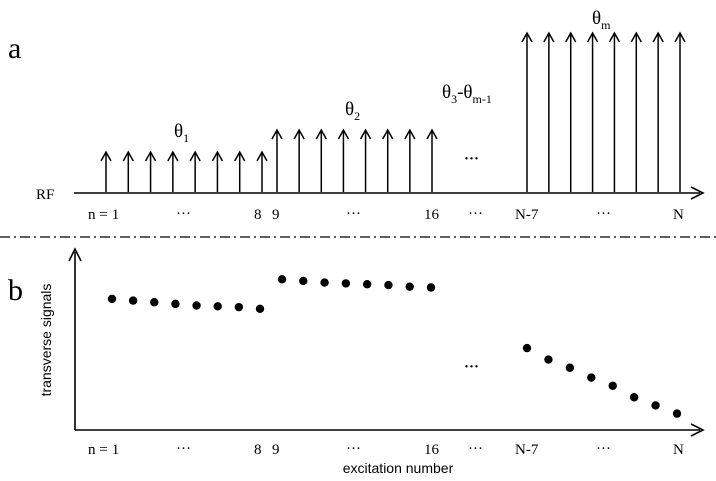 Image resolution: width=716 pixels, height=481 pixels. Describe the element at coordinates (678, 450) in the screenshot. I see `index-nN-b: N` at that location.